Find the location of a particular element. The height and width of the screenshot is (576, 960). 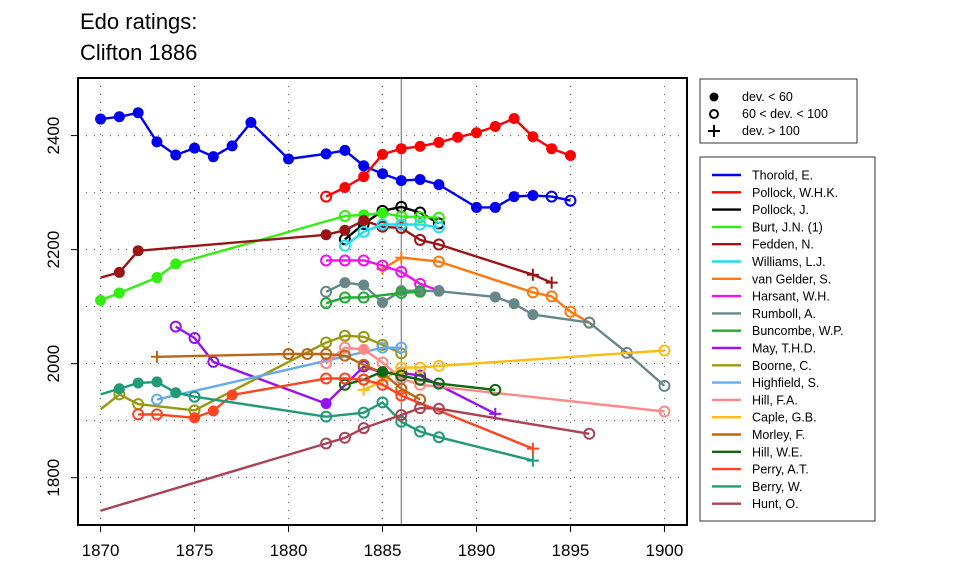

legend-label: Pollock, J. is located at coordinates (780, 210).